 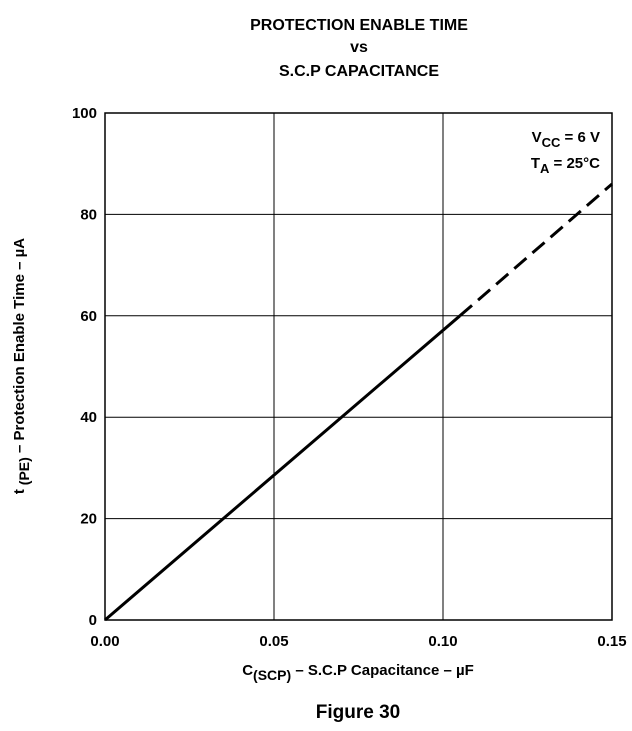 What do you see at coordinates (535, 249) in the screenshot?
I see `data-line` at bounding box center [535, 249].